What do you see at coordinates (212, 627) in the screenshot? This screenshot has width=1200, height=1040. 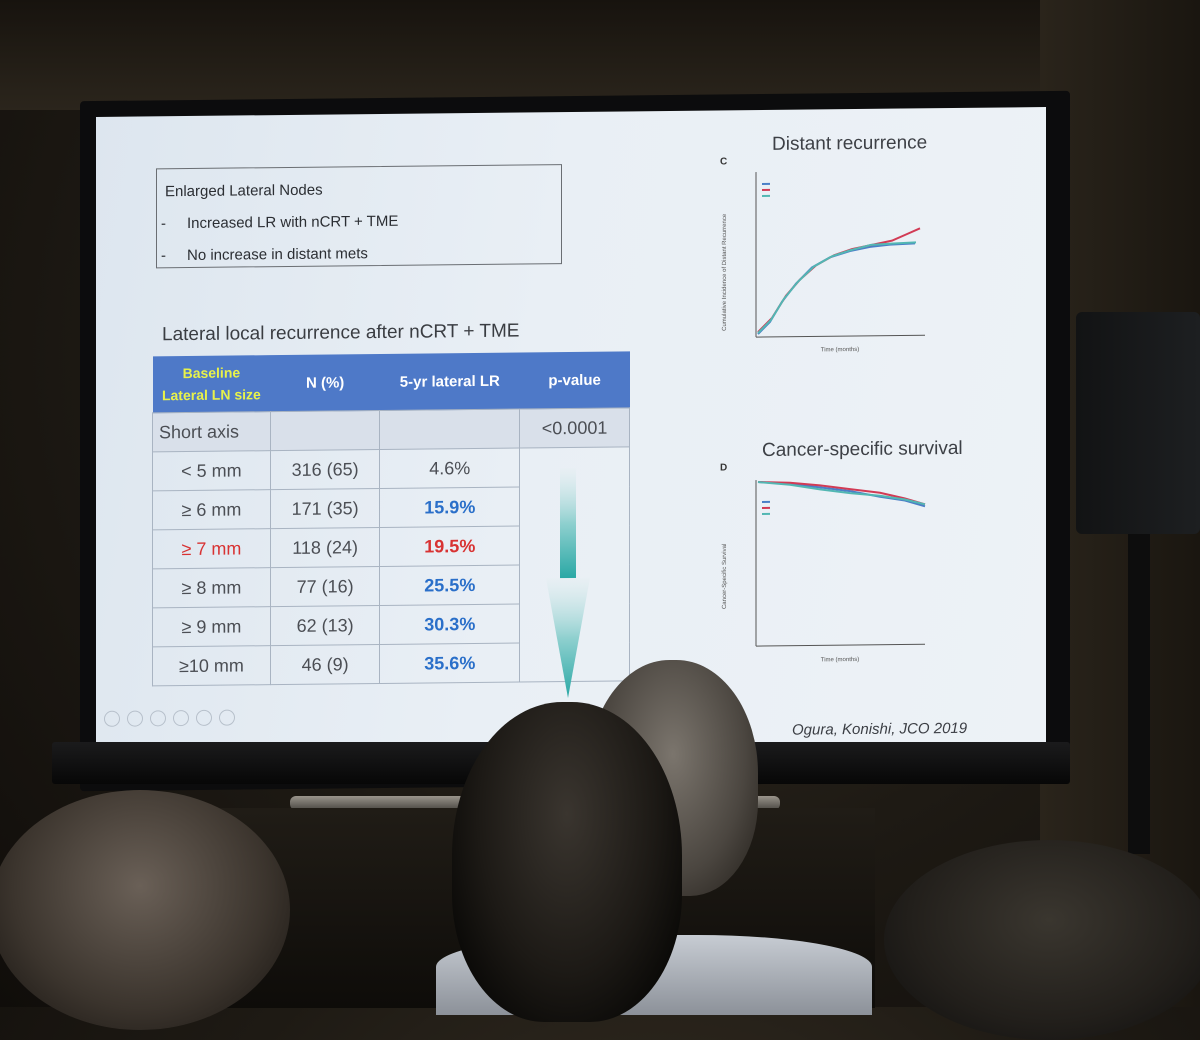 I see `size-cell: ≥ 9 mm` at bounding box center [212, 627].